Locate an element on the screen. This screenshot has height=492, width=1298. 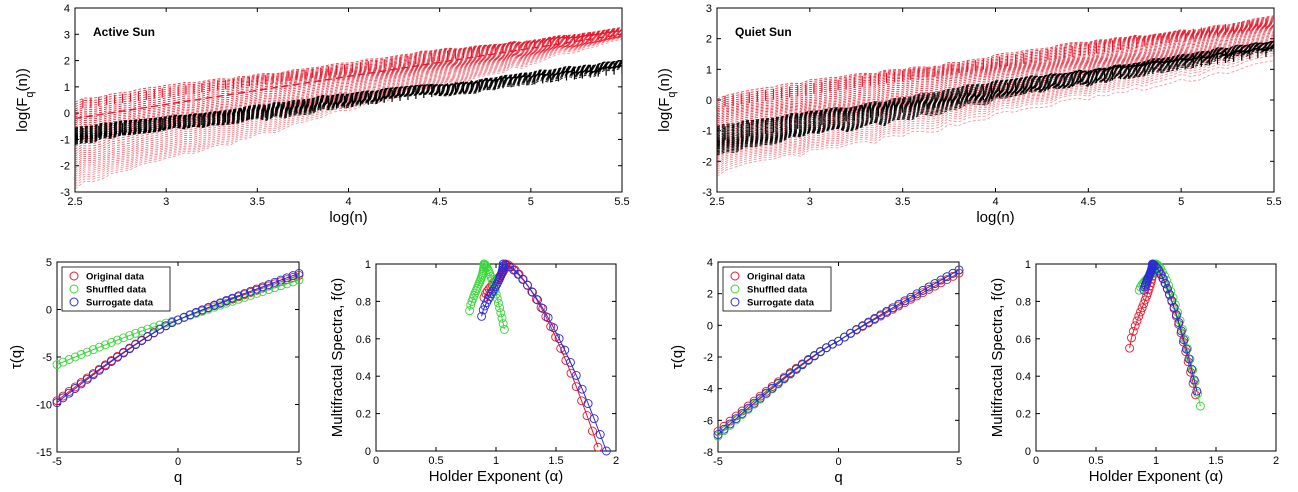
red-fit-line is located at coordinates (348, 76).